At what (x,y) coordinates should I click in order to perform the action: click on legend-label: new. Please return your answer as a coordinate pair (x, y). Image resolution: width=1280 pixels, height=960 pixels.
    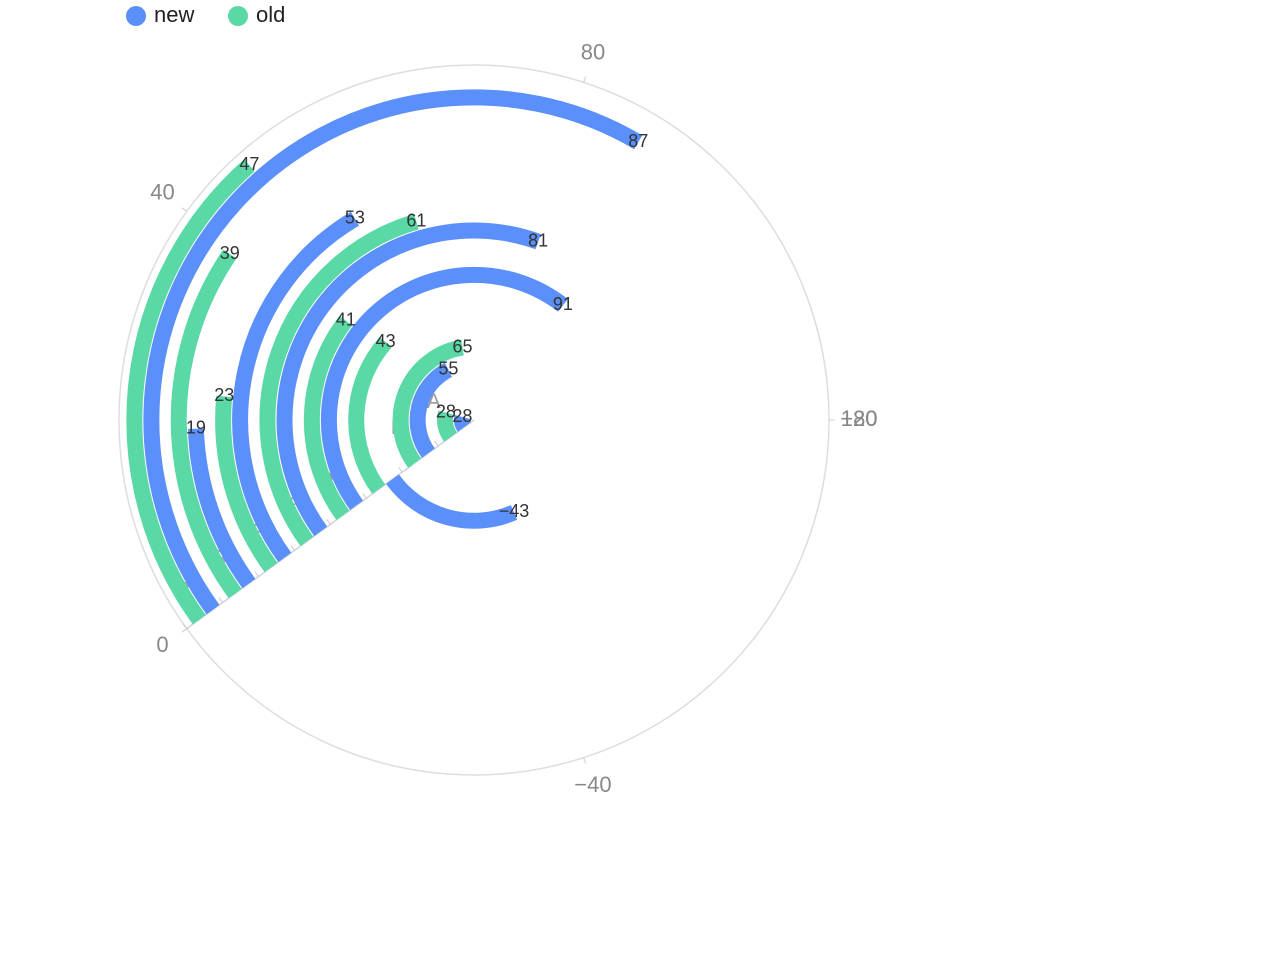
    Looking at the image, I should click on (174, 14).